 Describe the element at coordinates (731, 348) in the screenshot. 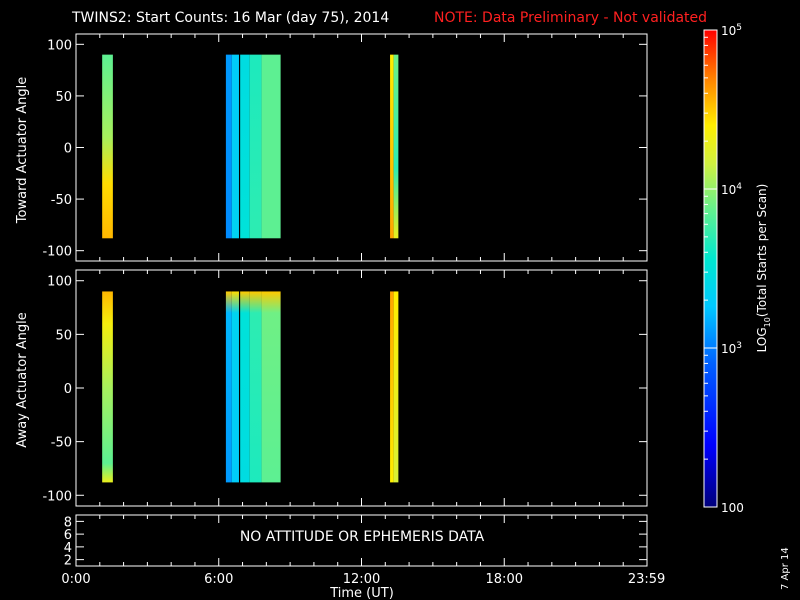

I see `colorbar-tick-label: 10³` at that location.